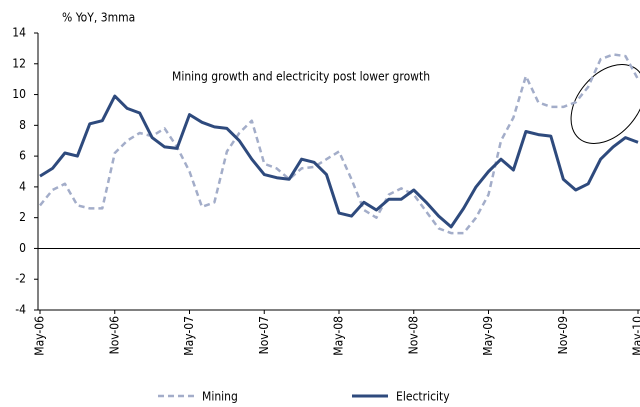  What do you see at coordinates (40, 336) in the screenshot?
I see `x-tick-label: May-06` at bounding box center [40, 336].